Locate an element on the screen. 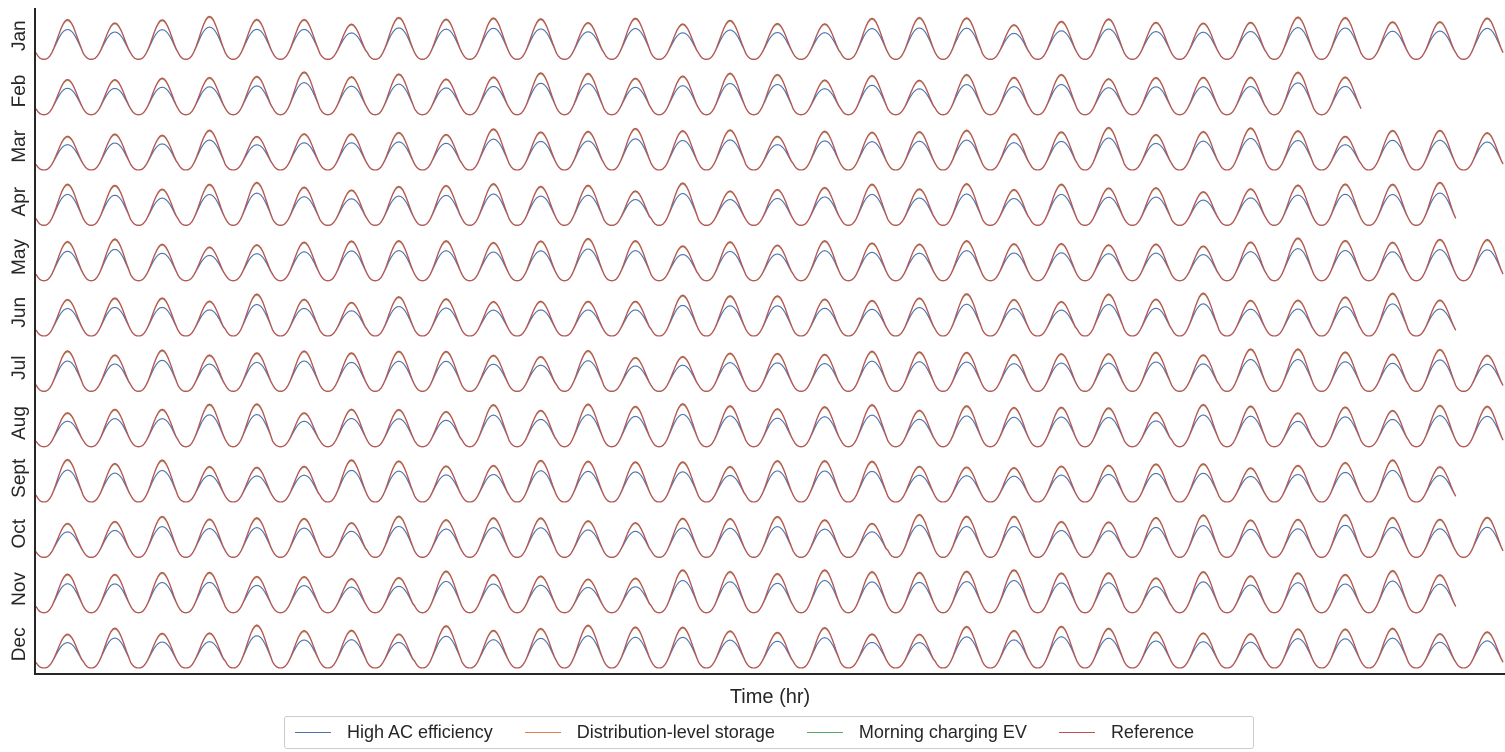 This screenshot has width=1505, height=752. row-label-mar: Mar is located at coordinates (19, 145).